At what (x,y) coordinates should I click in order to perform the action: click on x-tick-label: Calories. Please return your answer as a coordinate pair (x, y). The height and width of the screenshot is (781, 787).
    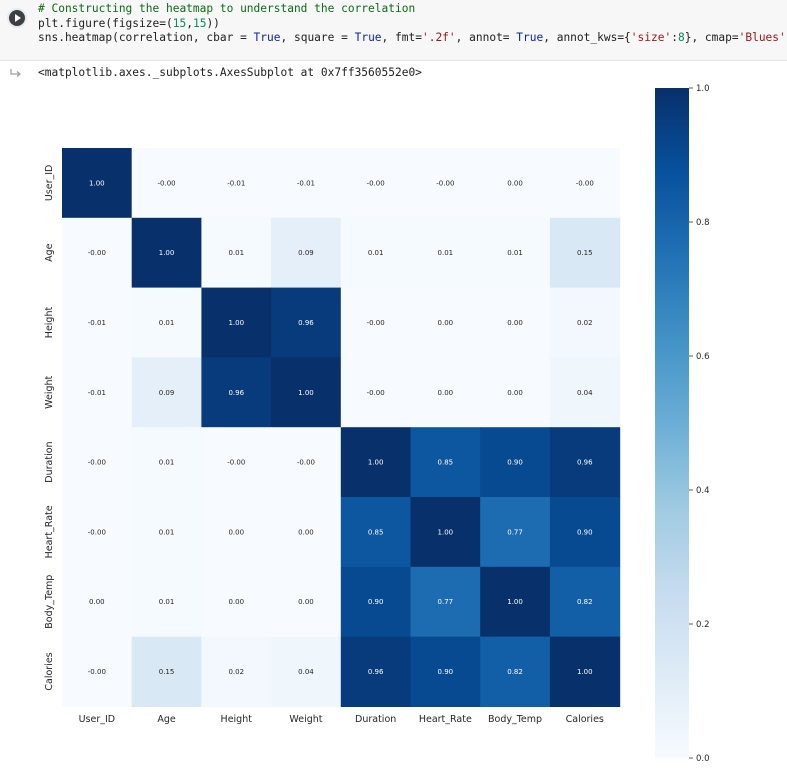
    Looking at the image, I should click on (585, 719).